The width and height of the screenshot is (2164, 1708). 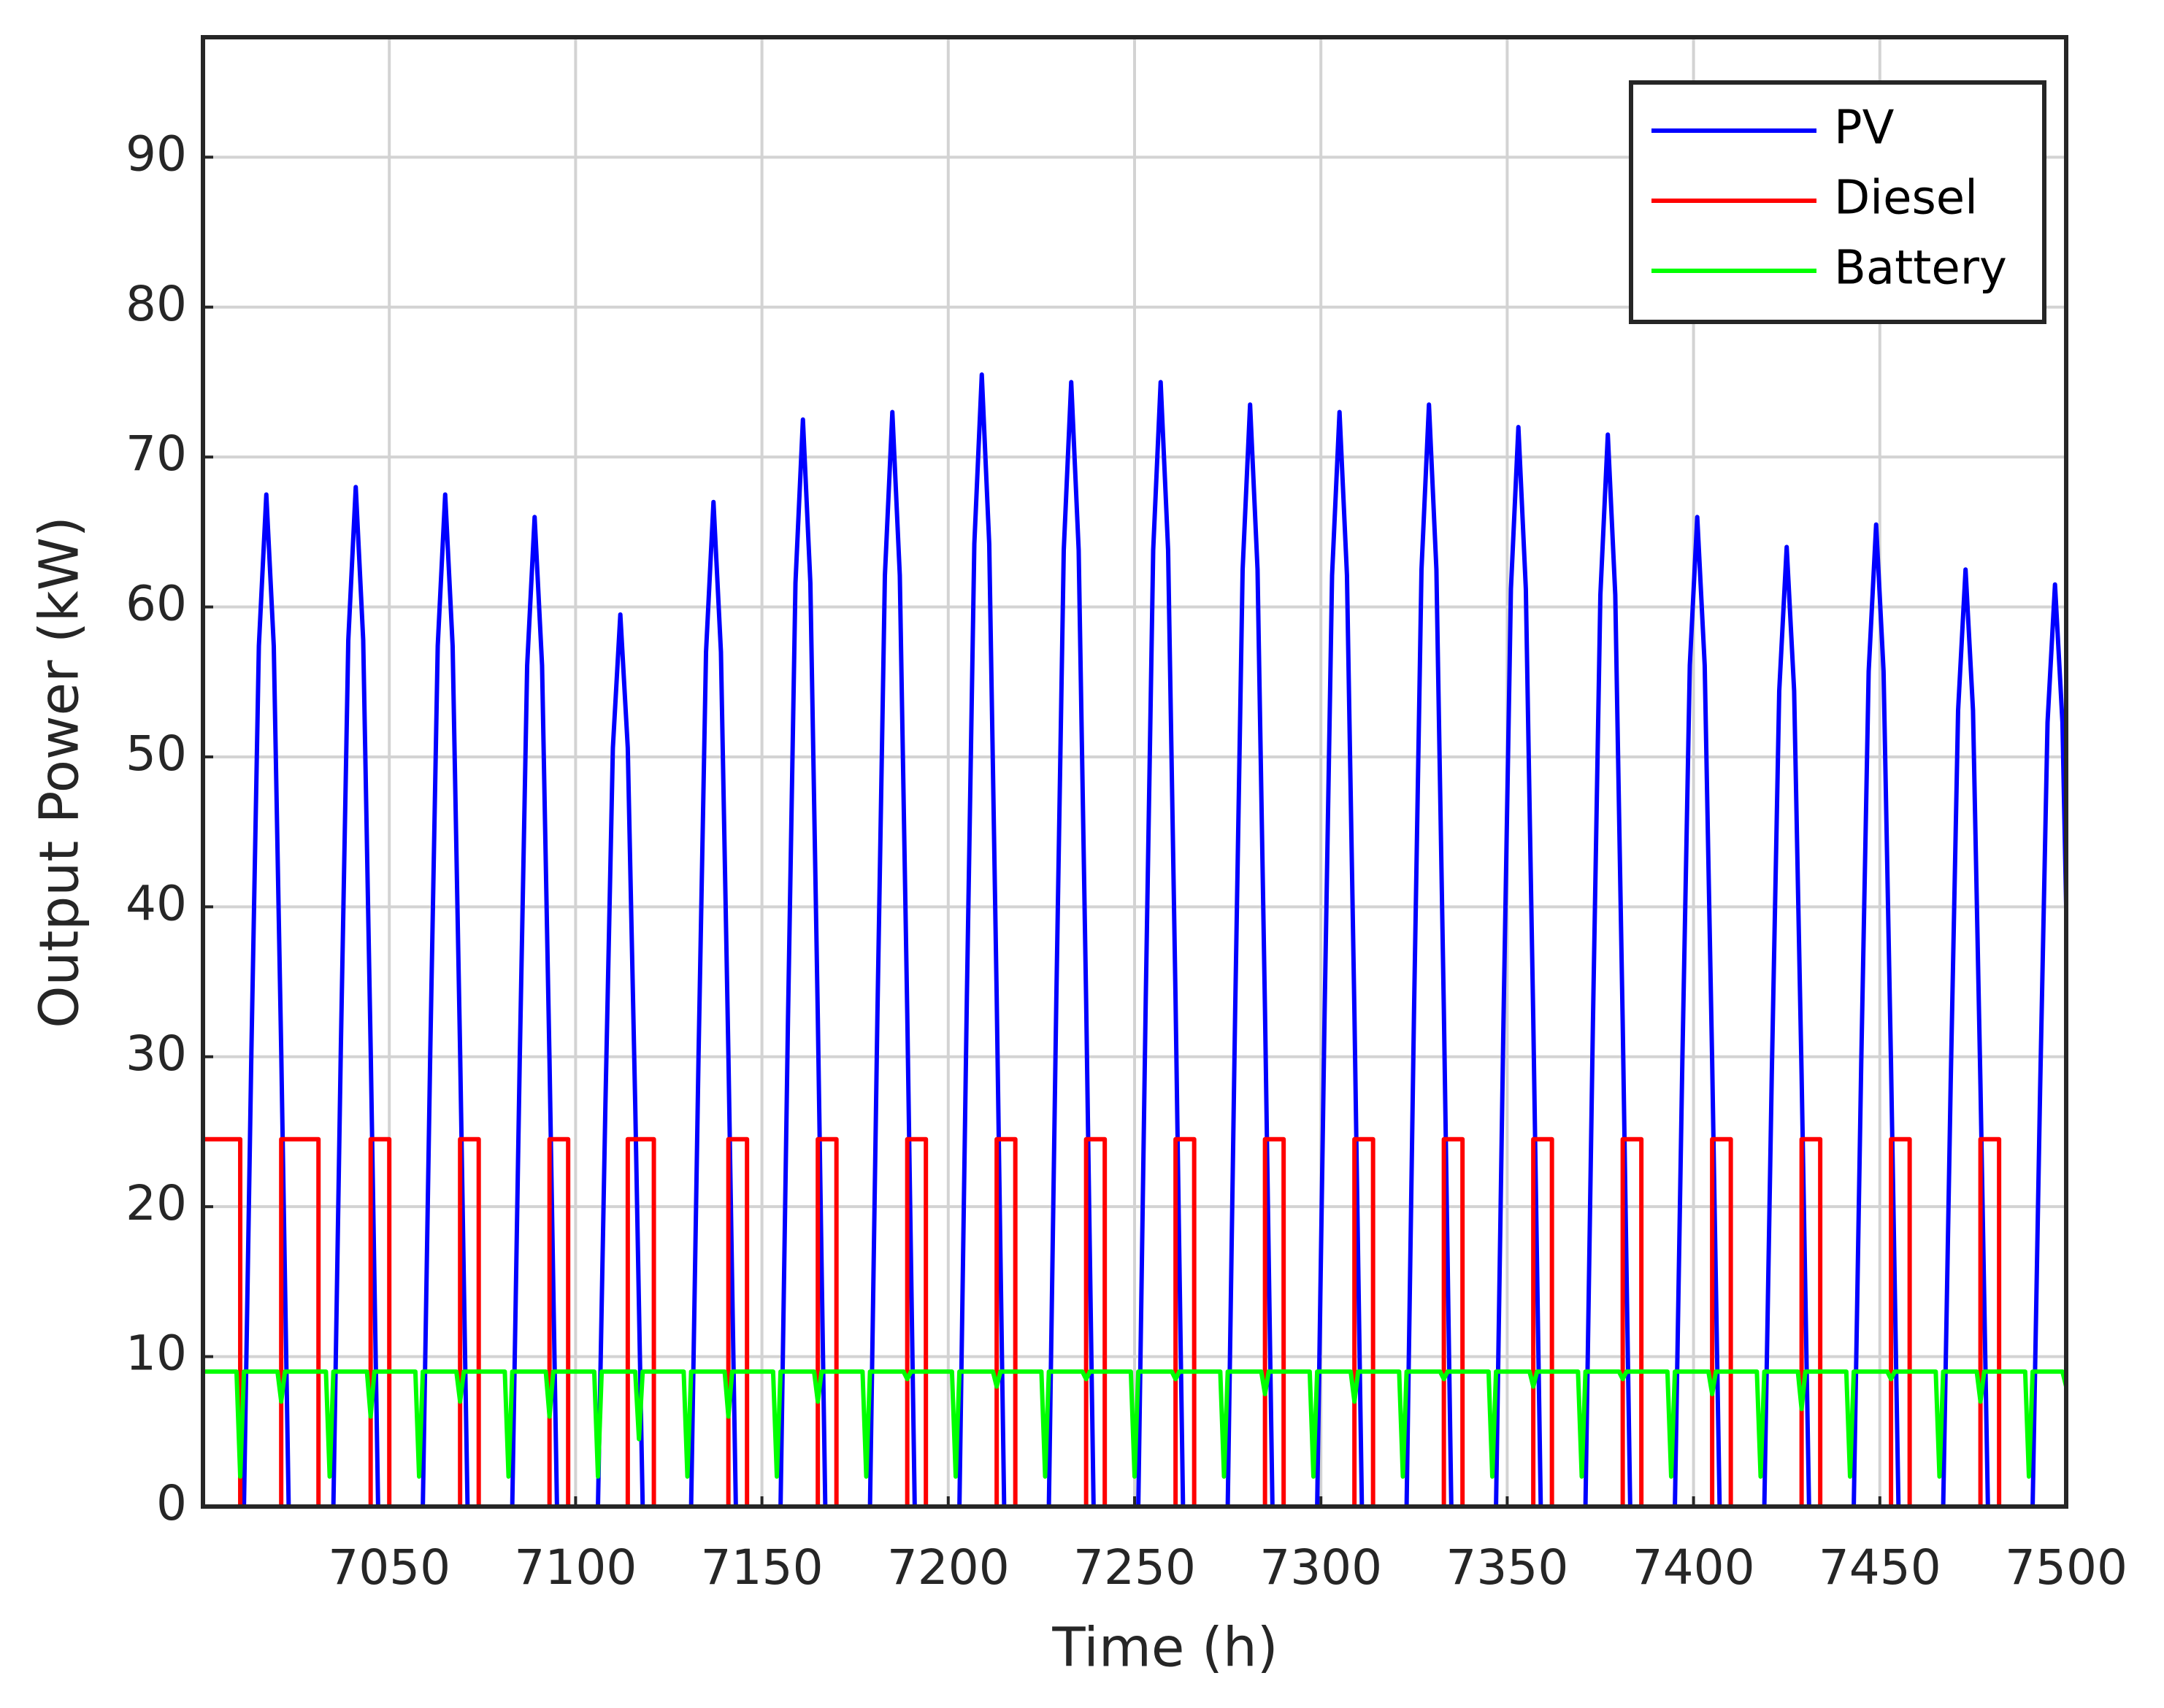 I want to click on x-tick-label: 7400, so click(x=1693, y=1567).